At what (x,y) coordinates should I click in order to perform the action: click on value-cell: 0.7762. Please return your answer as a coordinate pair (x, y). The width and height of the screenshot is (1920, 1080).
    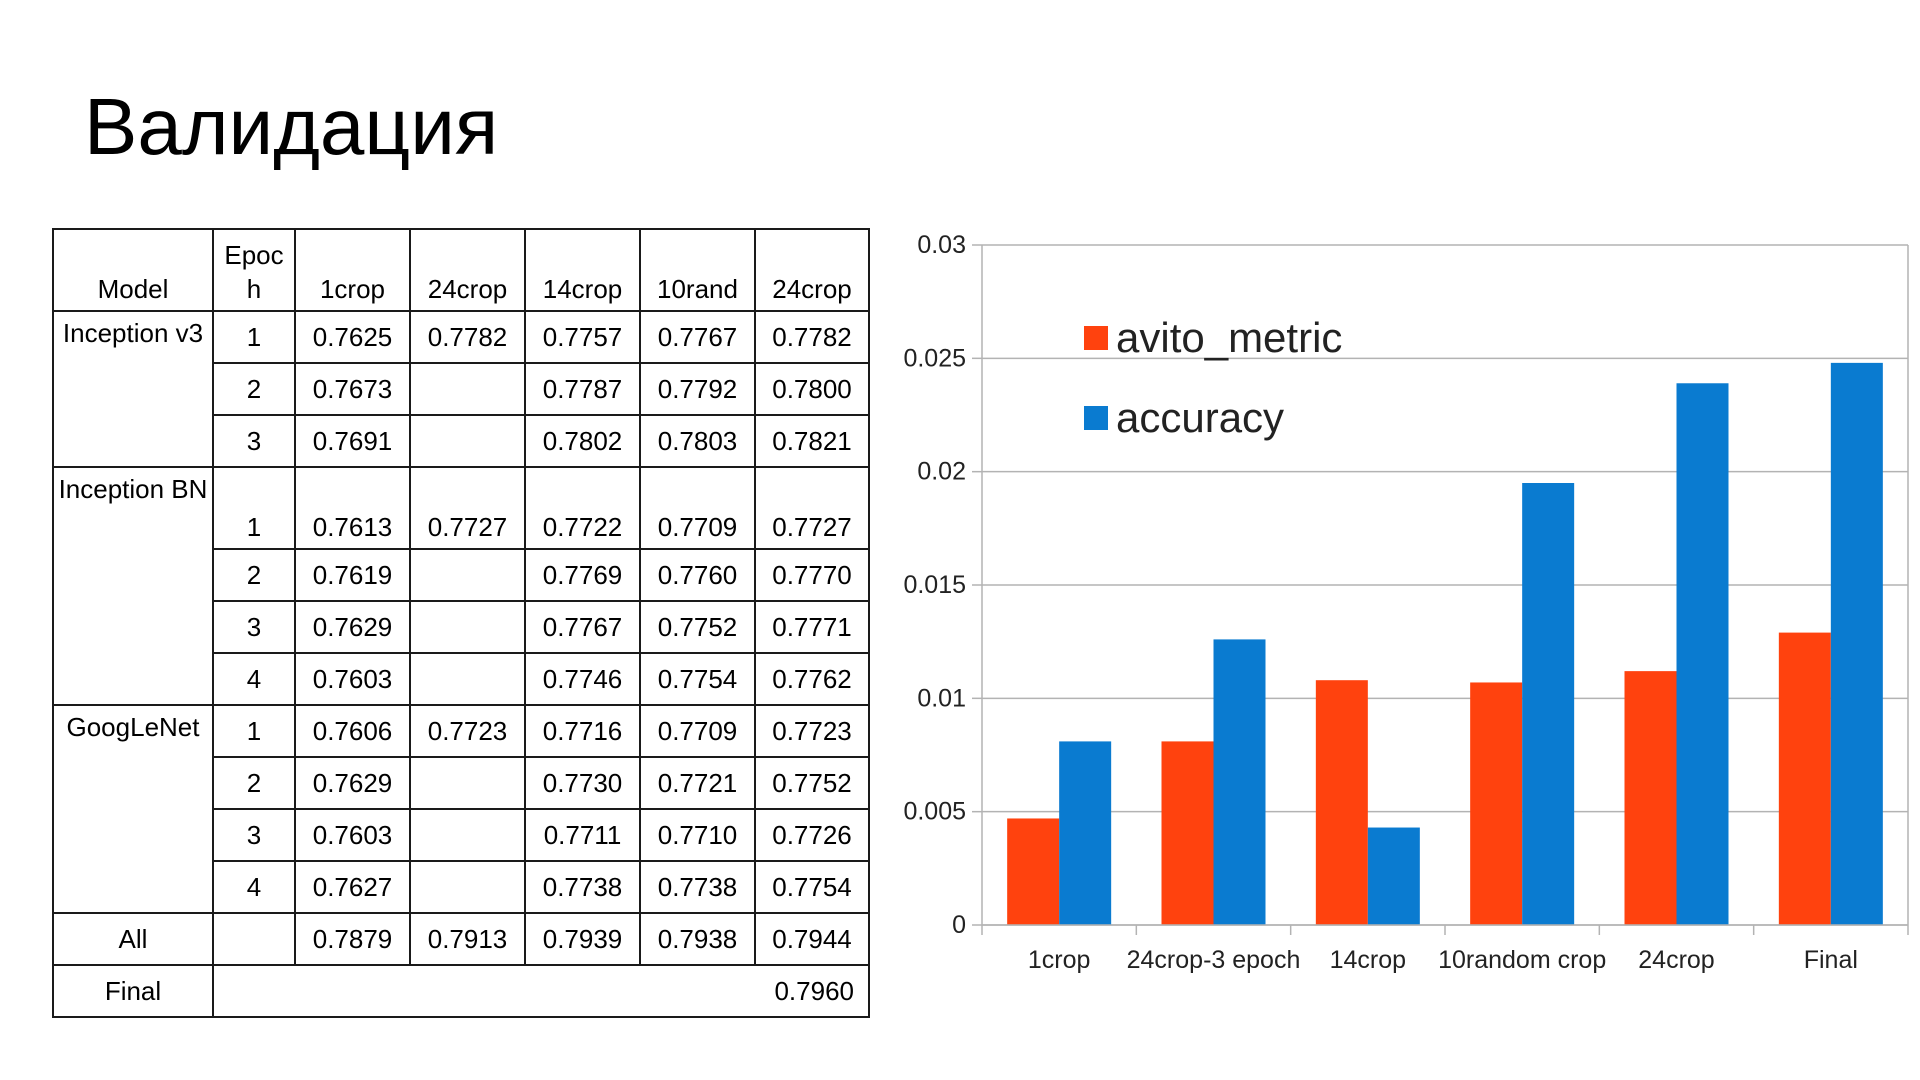
    Looking at the image, I should click on (812, 679).